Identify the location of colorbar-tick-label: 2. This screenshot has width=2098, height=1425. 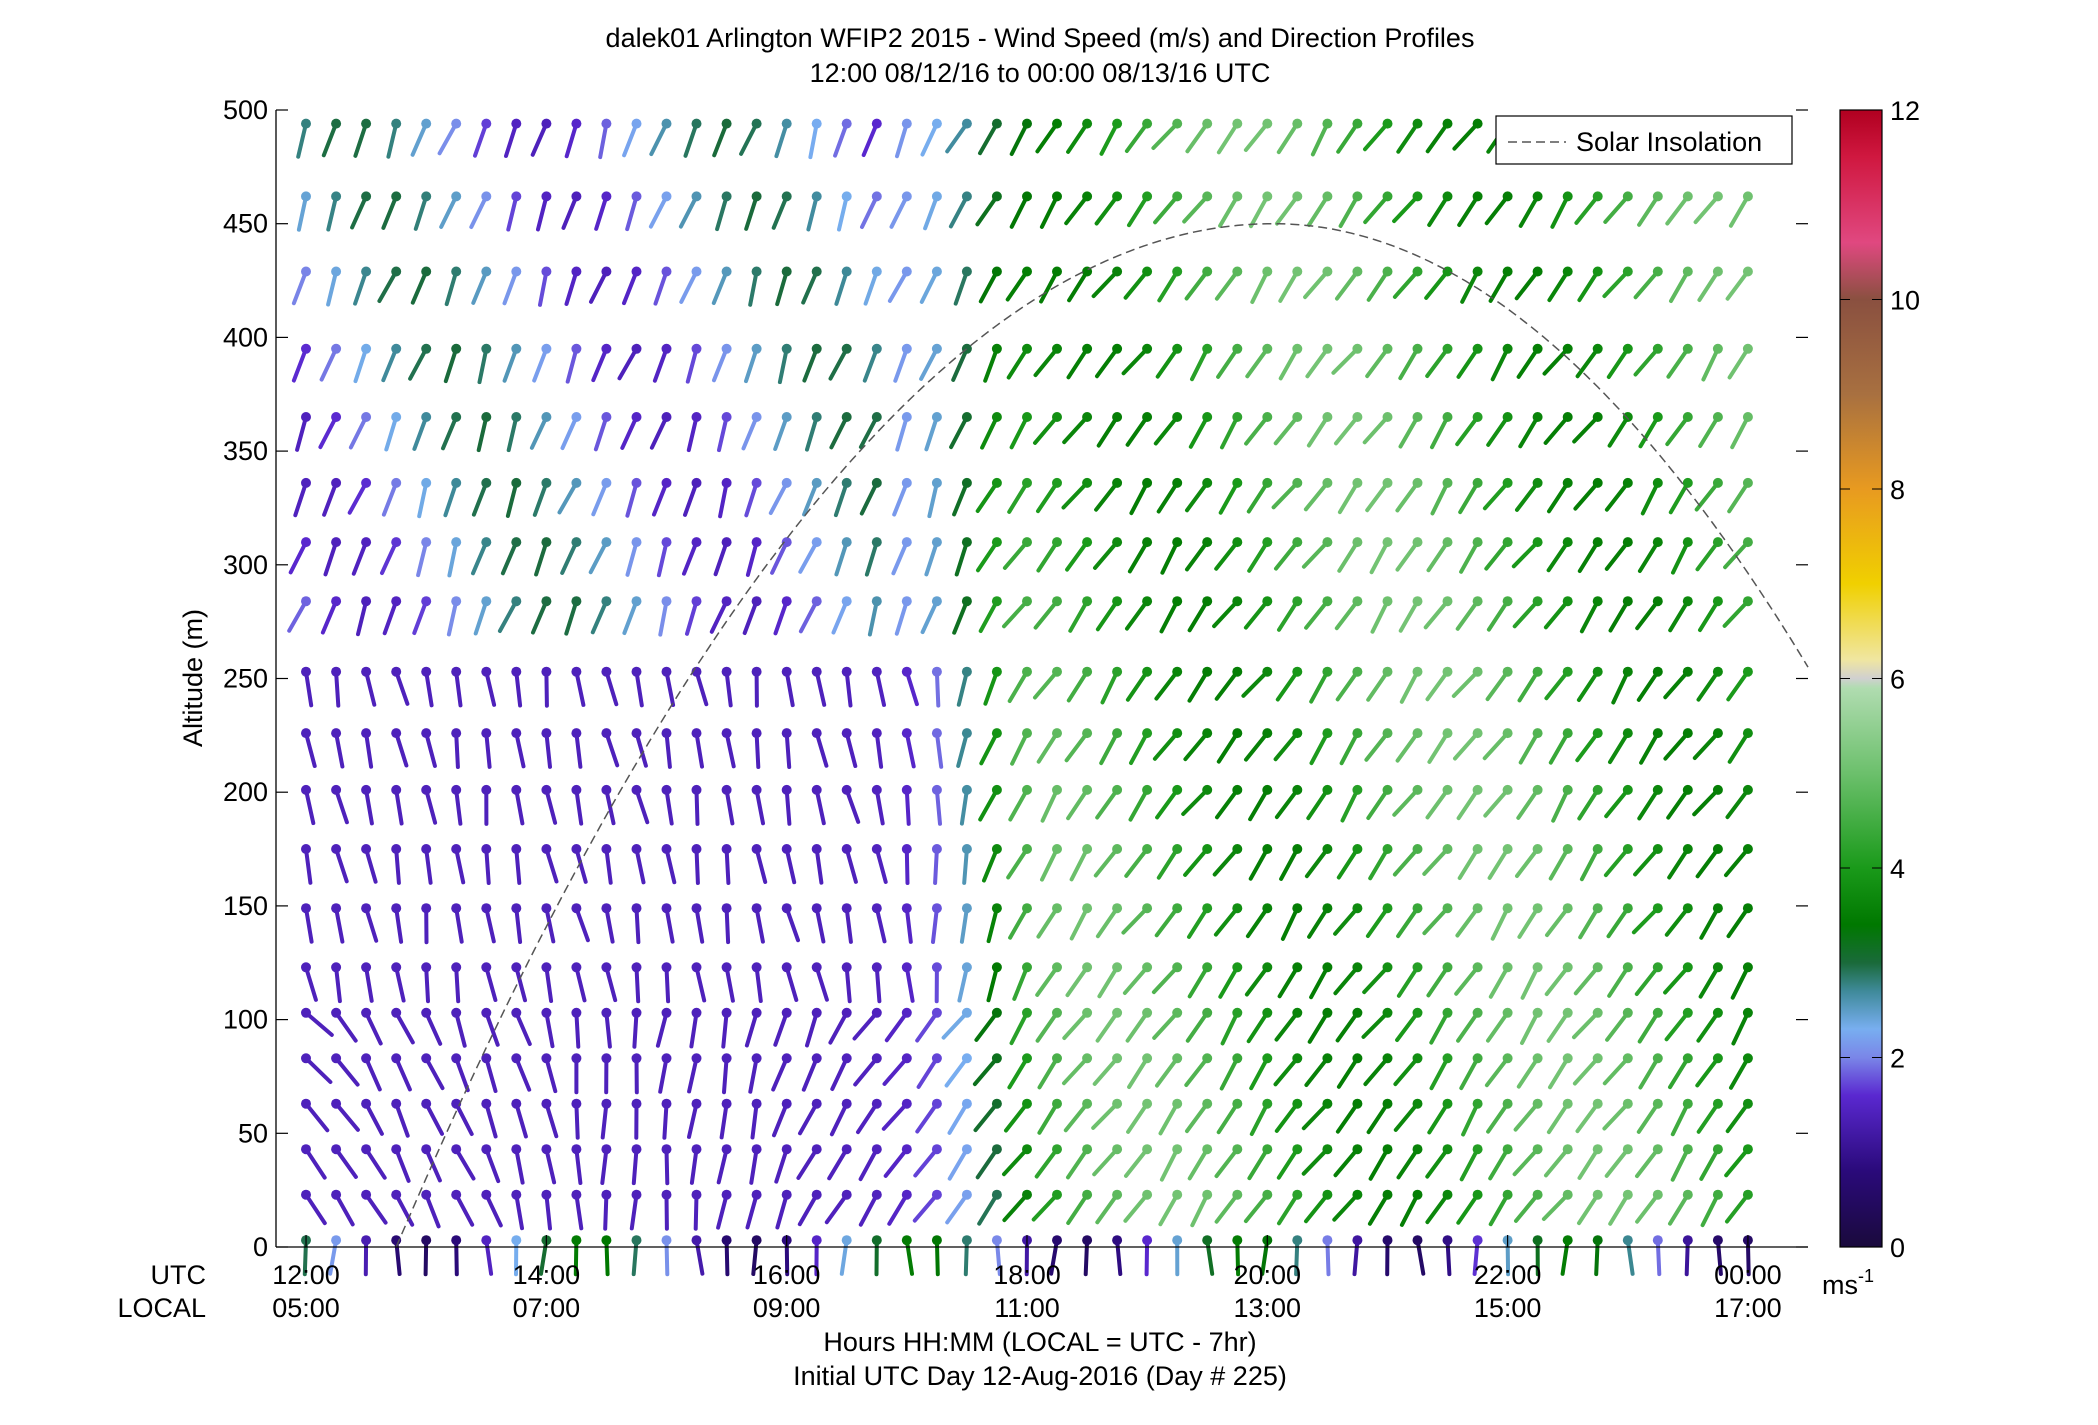
(1897, 1059).